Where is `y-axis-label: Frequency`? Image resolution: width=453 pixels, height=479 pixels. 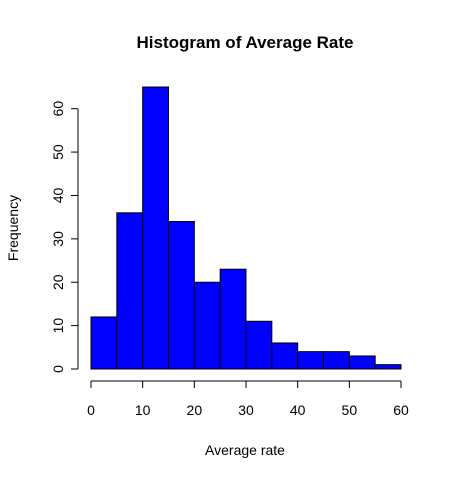 y-axis-label: Frequency is located at coordinates (13, 228).